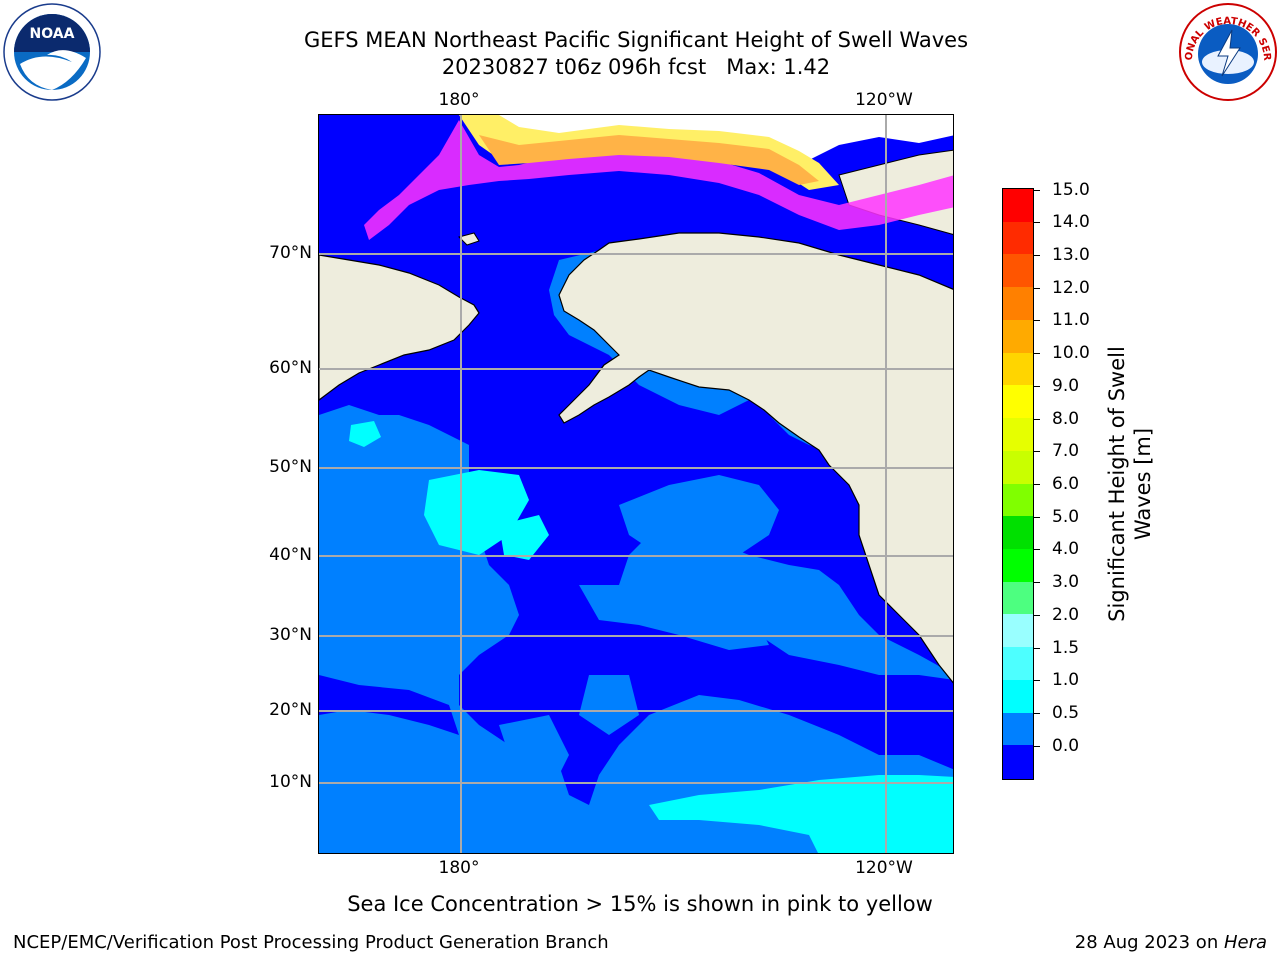 The height and width of the screenshot is (960, 1280). I want to click on lat-label-60n: 60°N, so click(290, 368).